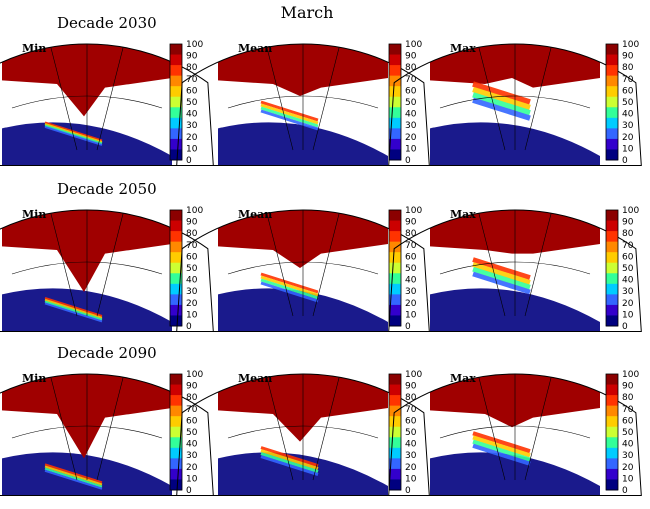 The width and height of the screenshot is (650, 509). What do you see at coordinates (307, 12) in the screenshot?
I see `figure-title: March` at bounding box center [307, 12].